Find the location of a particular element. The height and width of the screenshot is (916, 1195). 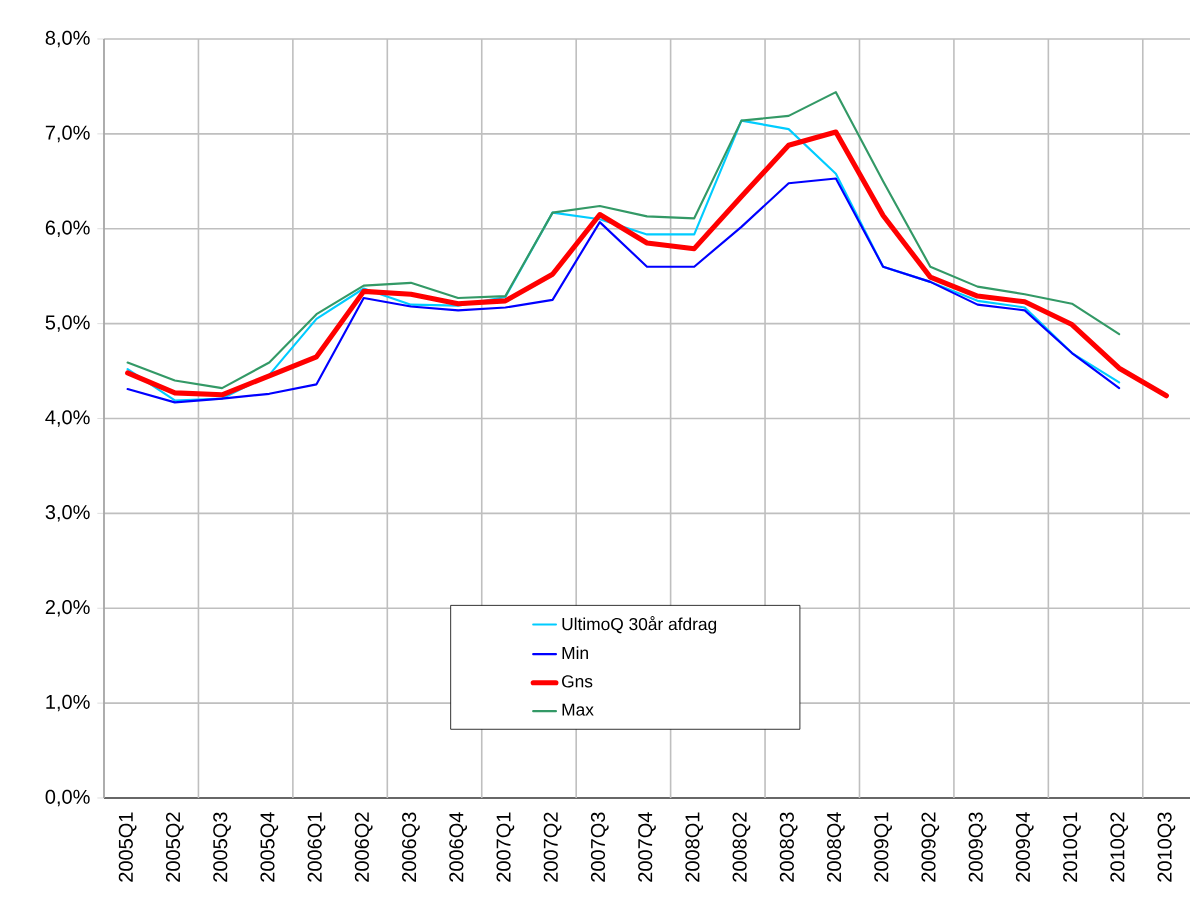

x-tick-label: 2010Q2 is located at coordinates (1119, 847).